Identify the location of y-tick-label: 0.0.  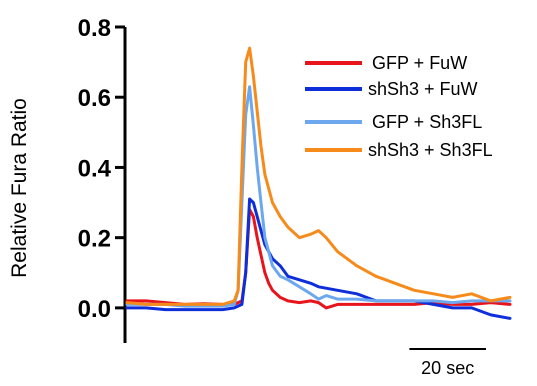
(94, 309).